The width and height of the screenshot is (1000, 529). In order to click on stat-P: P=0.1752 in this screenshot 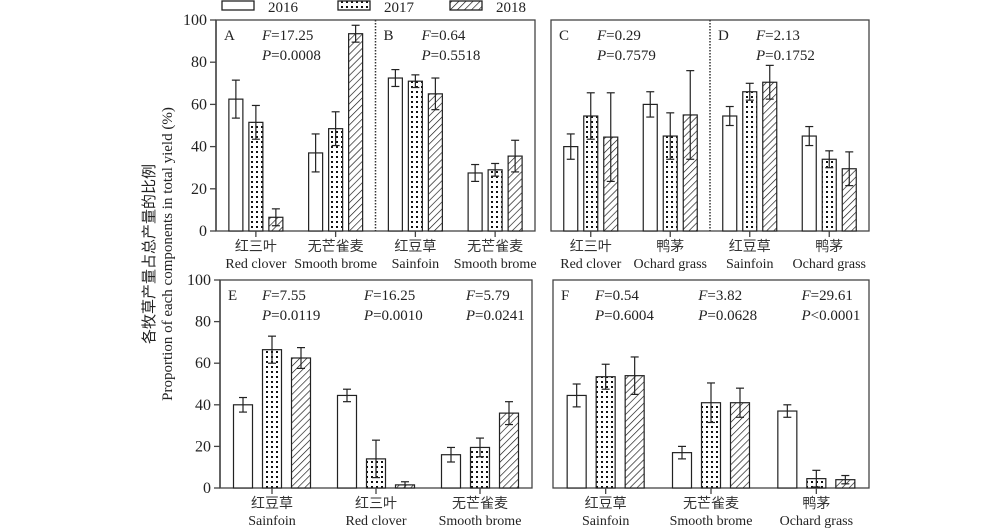, I will do `click(785, 56)`.